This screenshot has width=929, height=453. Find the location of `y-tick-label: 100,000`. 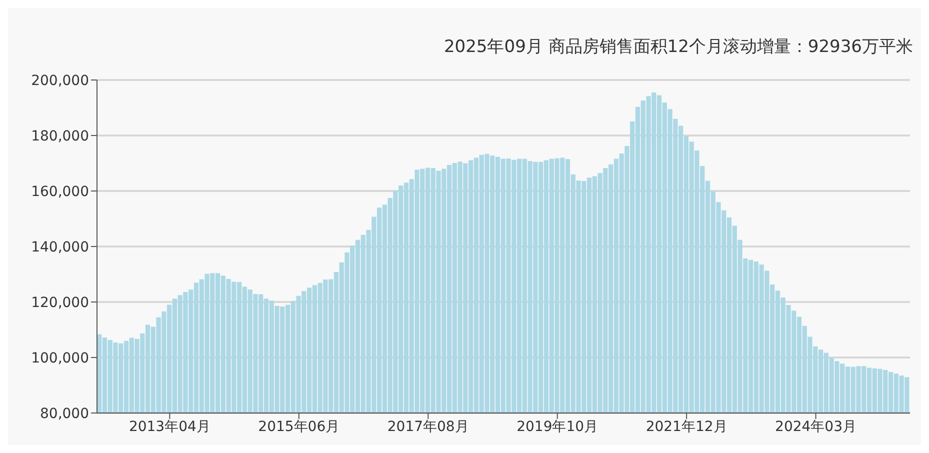

y-tick-label: 100,000 is located at coordinates (60, 358).